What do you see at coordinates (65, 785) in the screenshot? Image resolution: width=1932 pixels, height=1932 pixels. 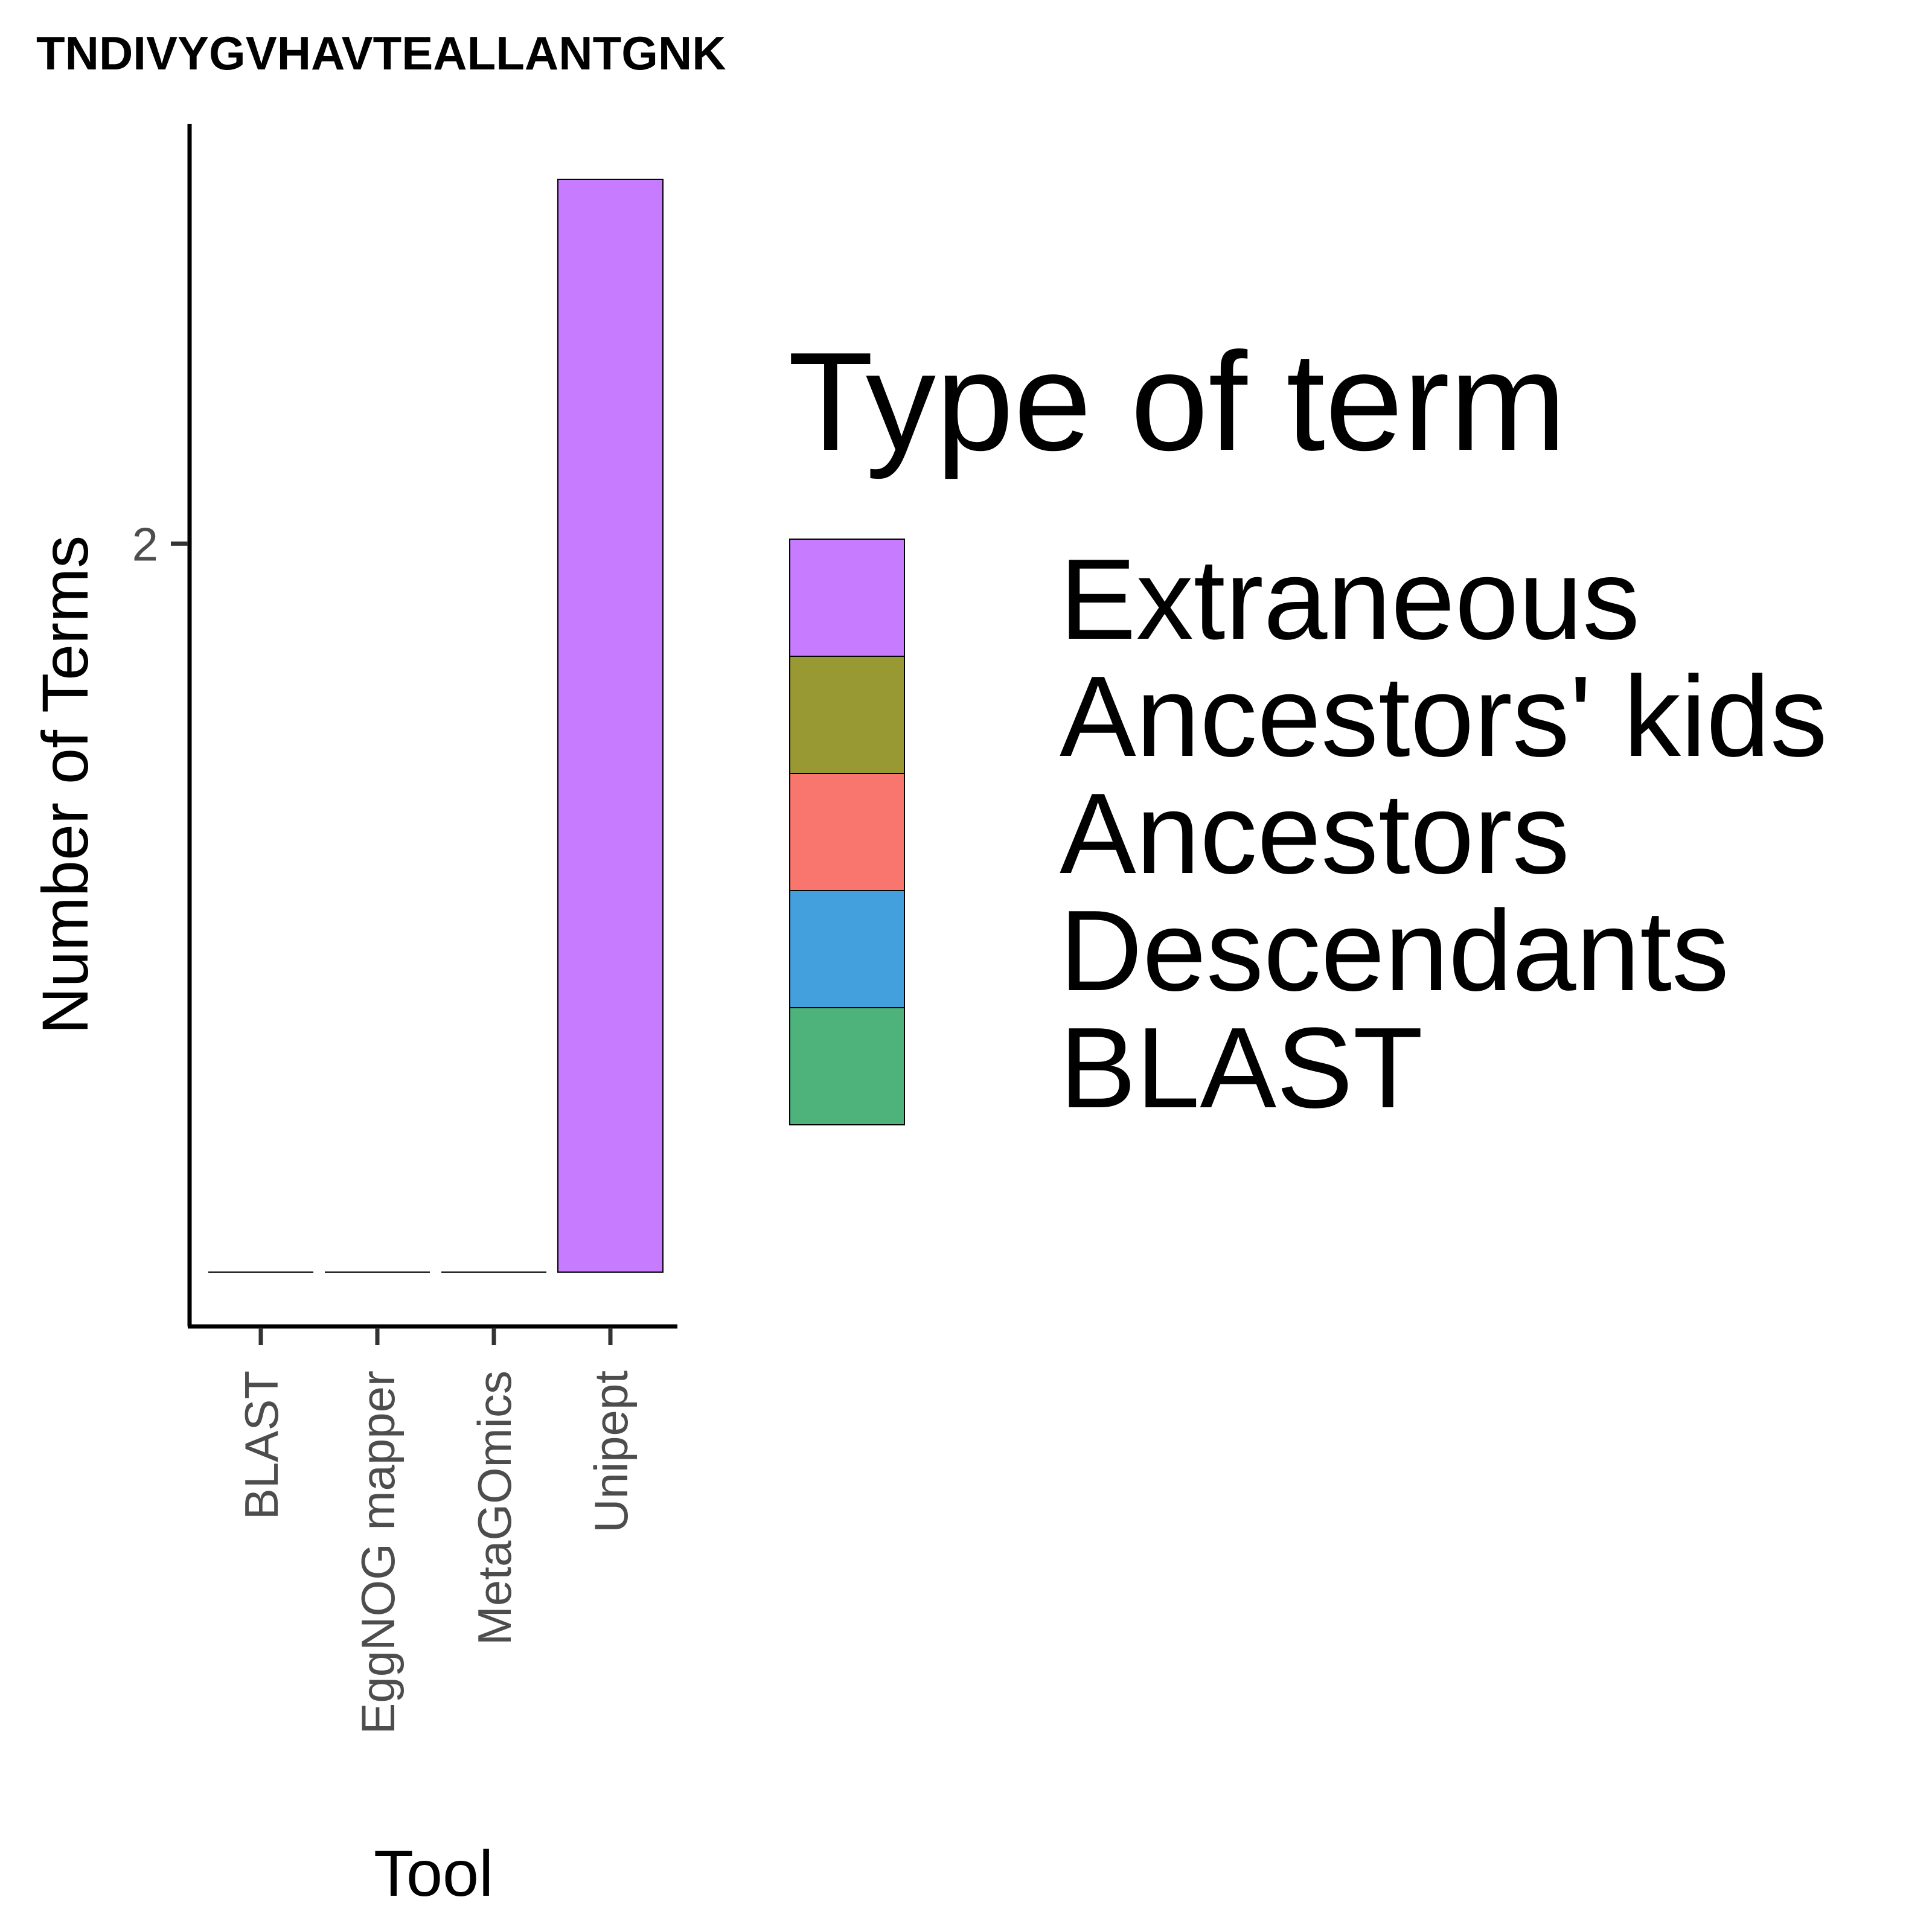 I see `y-axis-title: Number of Terms` at bounding box center [65, 785].